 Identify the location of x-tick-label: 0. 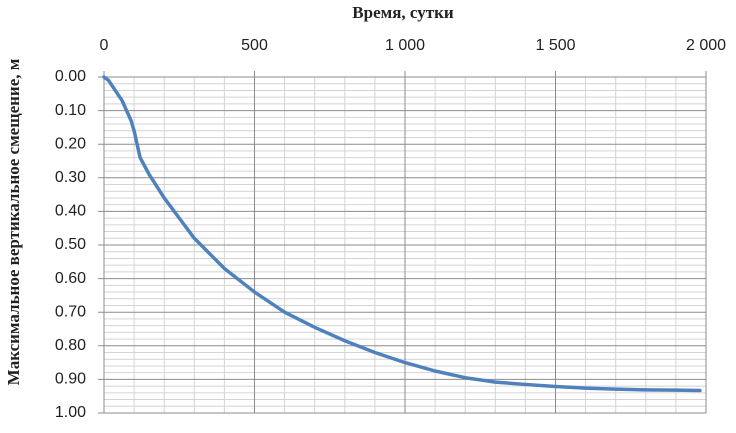
(104, 45).